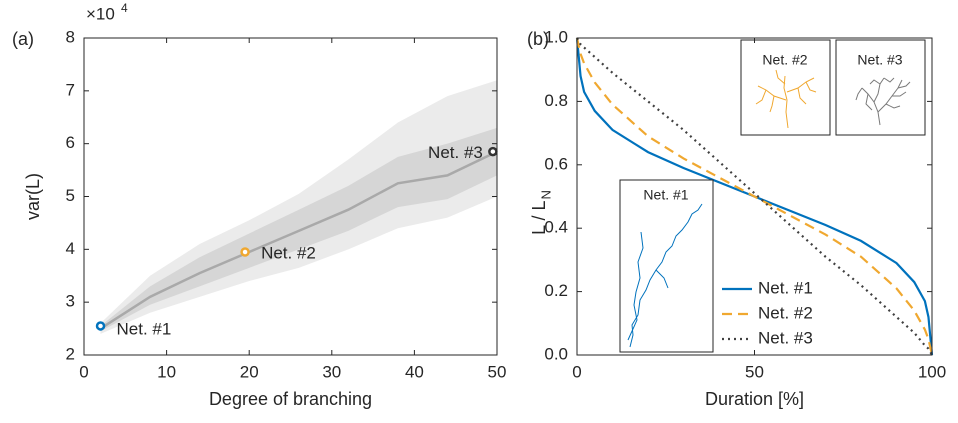  I want to click on x-tick-label: 100, so click(932, 371).